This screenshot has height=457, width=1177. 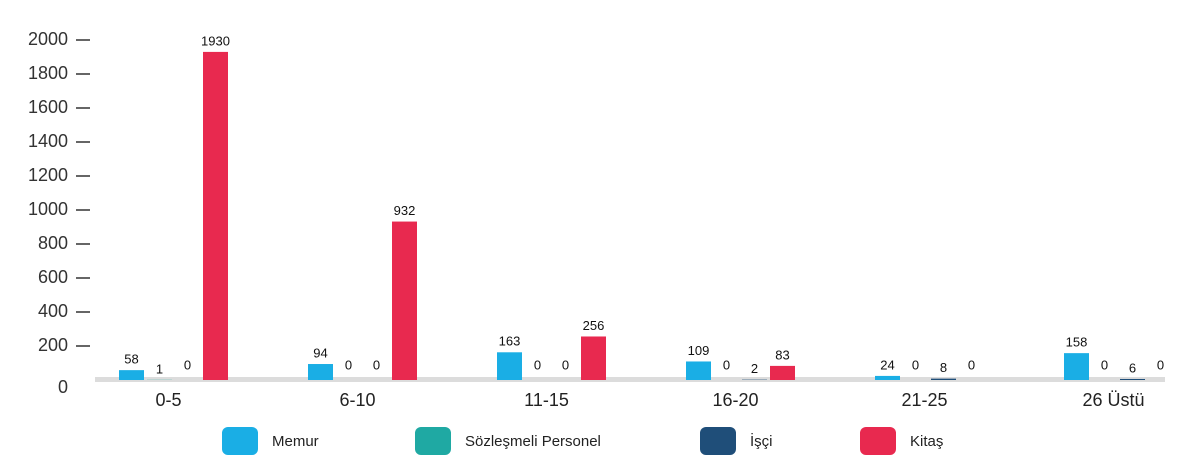 What do you see at coordinates (699, 350) in the screenshot?
I see `value-label: 109` at bounding box center [699, 350].